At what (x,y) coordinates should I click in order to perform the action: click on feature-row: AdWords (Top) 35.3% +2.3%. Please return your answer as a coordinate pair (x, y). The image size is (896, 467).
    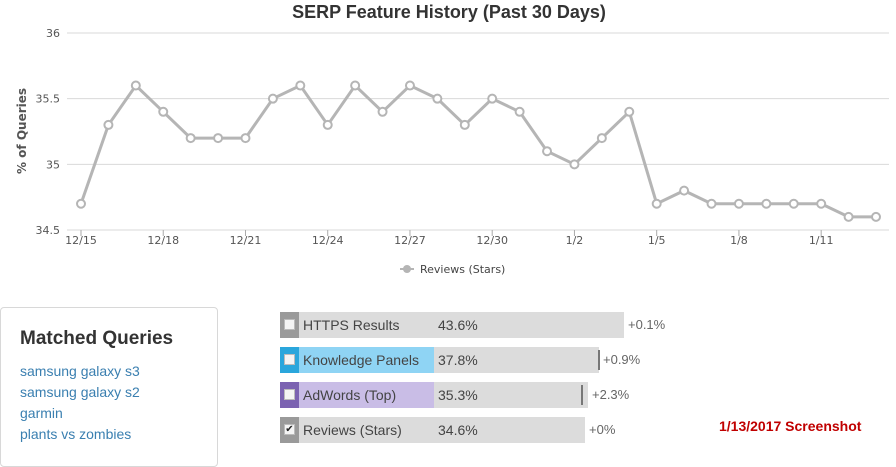
    Looking at the image, I should click on (490, 395).